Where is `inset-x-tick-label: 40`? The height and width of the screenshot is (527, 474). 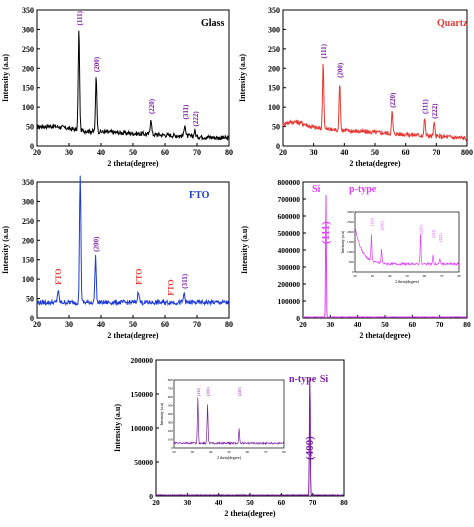
inset-x-tick-label: 40 is located at coordinates (390, 276).